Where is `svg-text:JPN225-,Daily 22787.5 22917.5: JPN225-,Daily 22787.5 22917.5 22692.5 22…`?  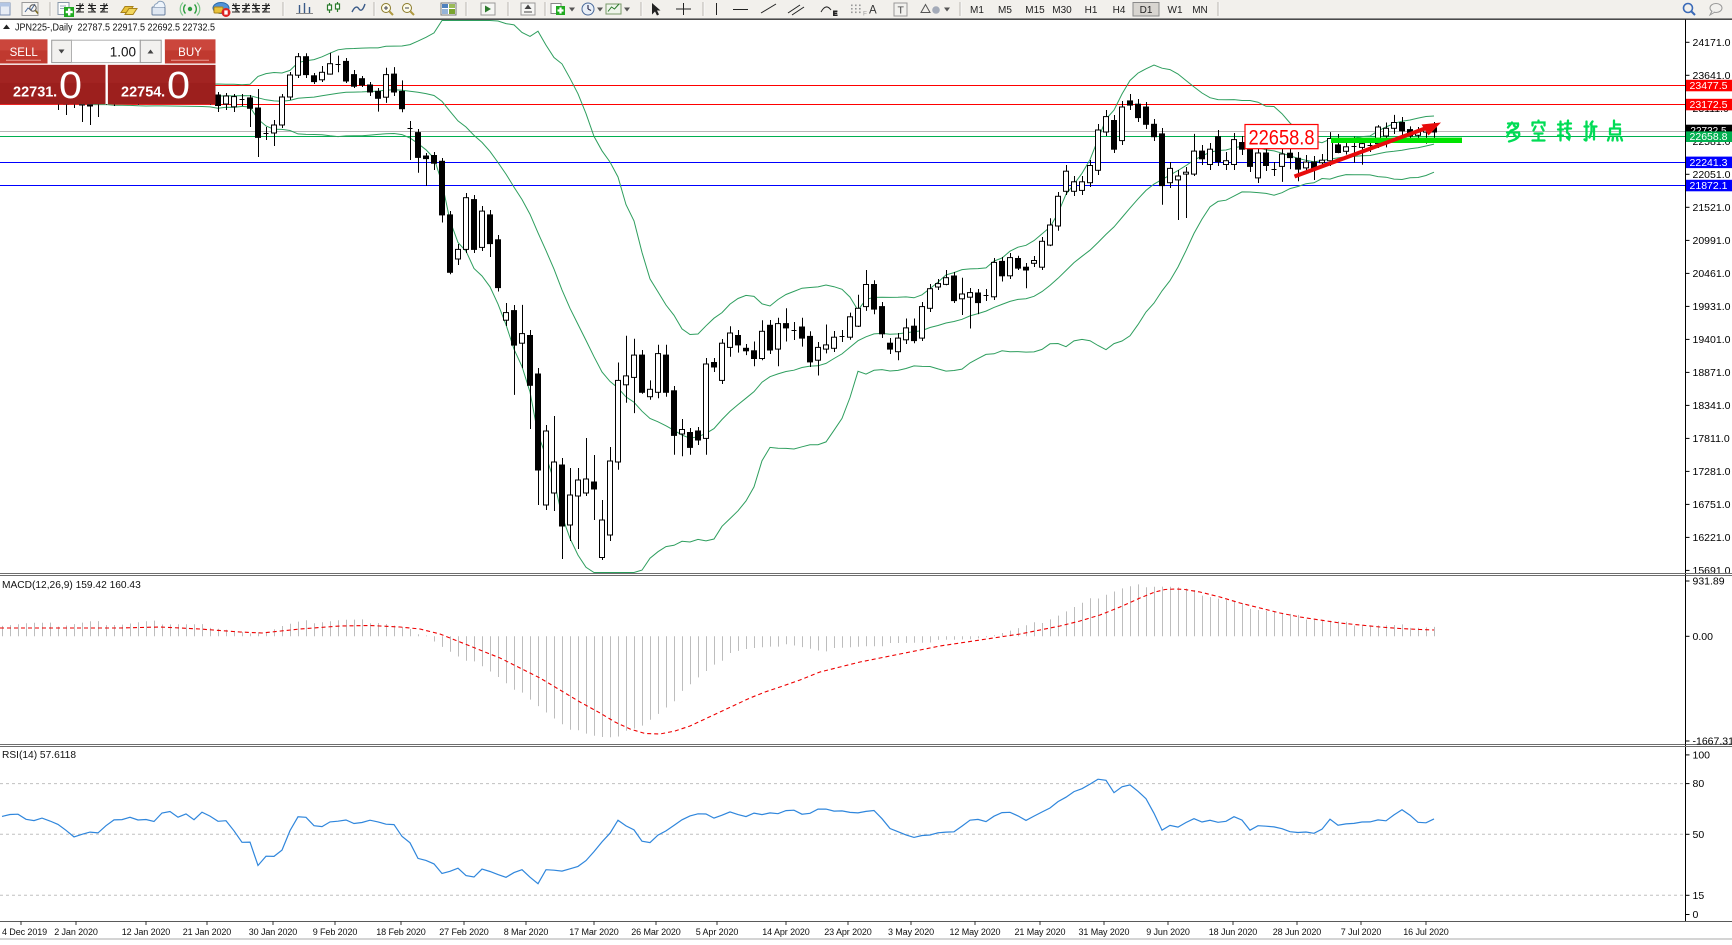 svg-text:JPN225-,Daily 22787.5 22917.5: JPN225-,Daily 22787.5 22917.5 22692.5 22… is located at coordinates (115, 28).